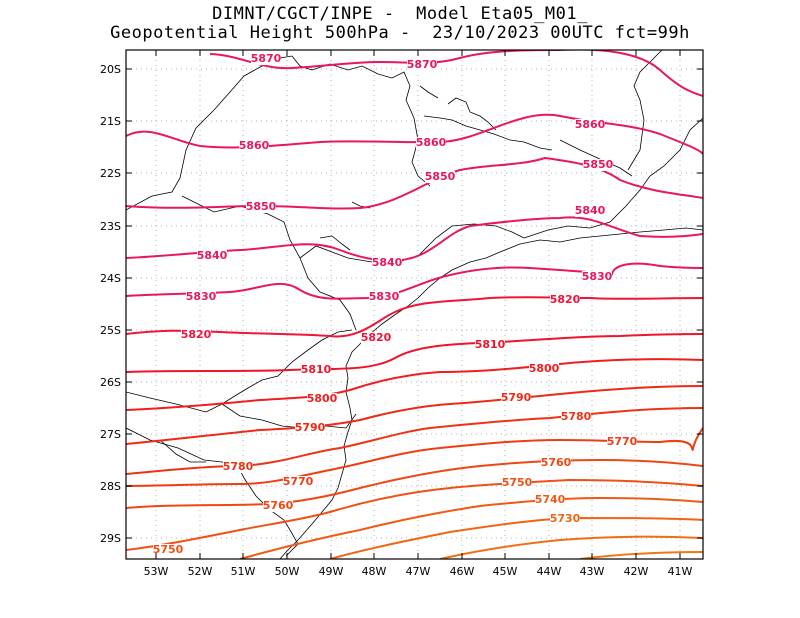 The height and width of the screenshot is (618, 800). I want to click on contour-label: 5740, so click(550, 499).